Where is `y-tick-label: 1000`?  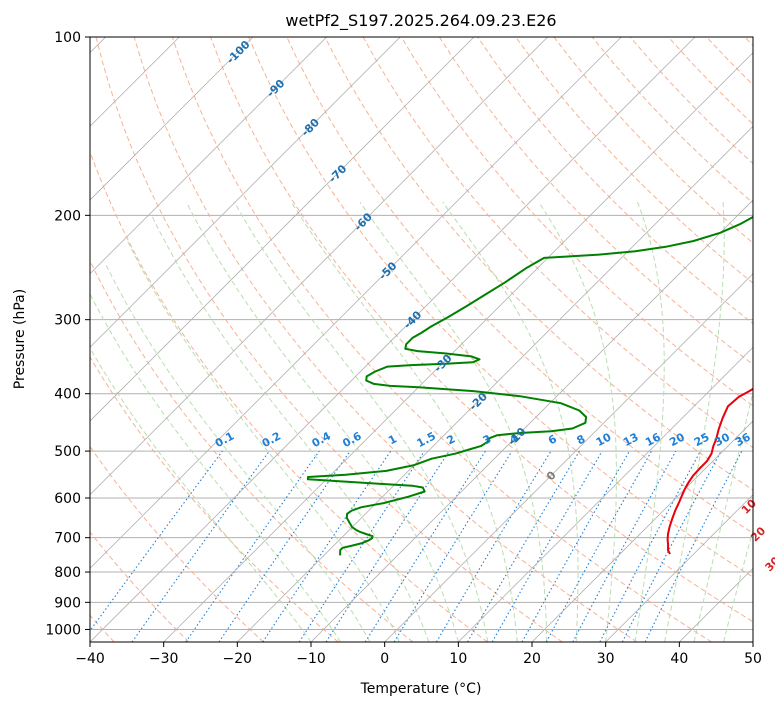
y-tick-label: 1000 is located at coordinates (63, 630).